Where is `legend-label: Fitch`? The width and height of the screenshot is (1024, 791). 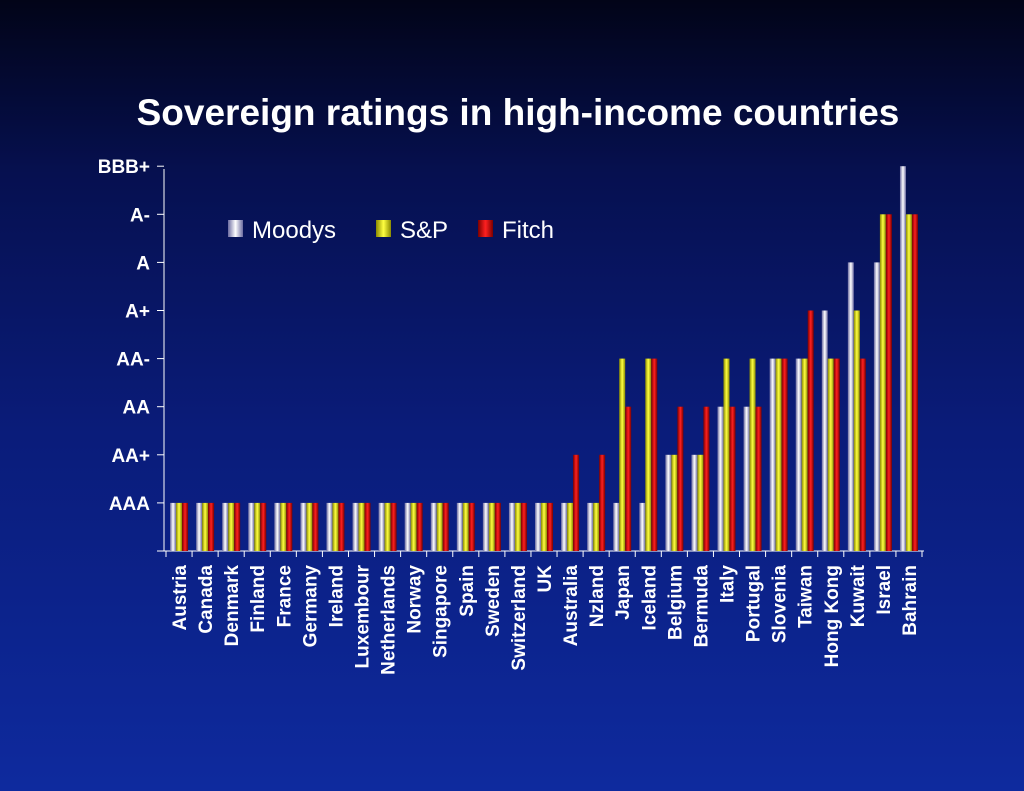 legend-label: Fitch is located at coordinates (528, 230).